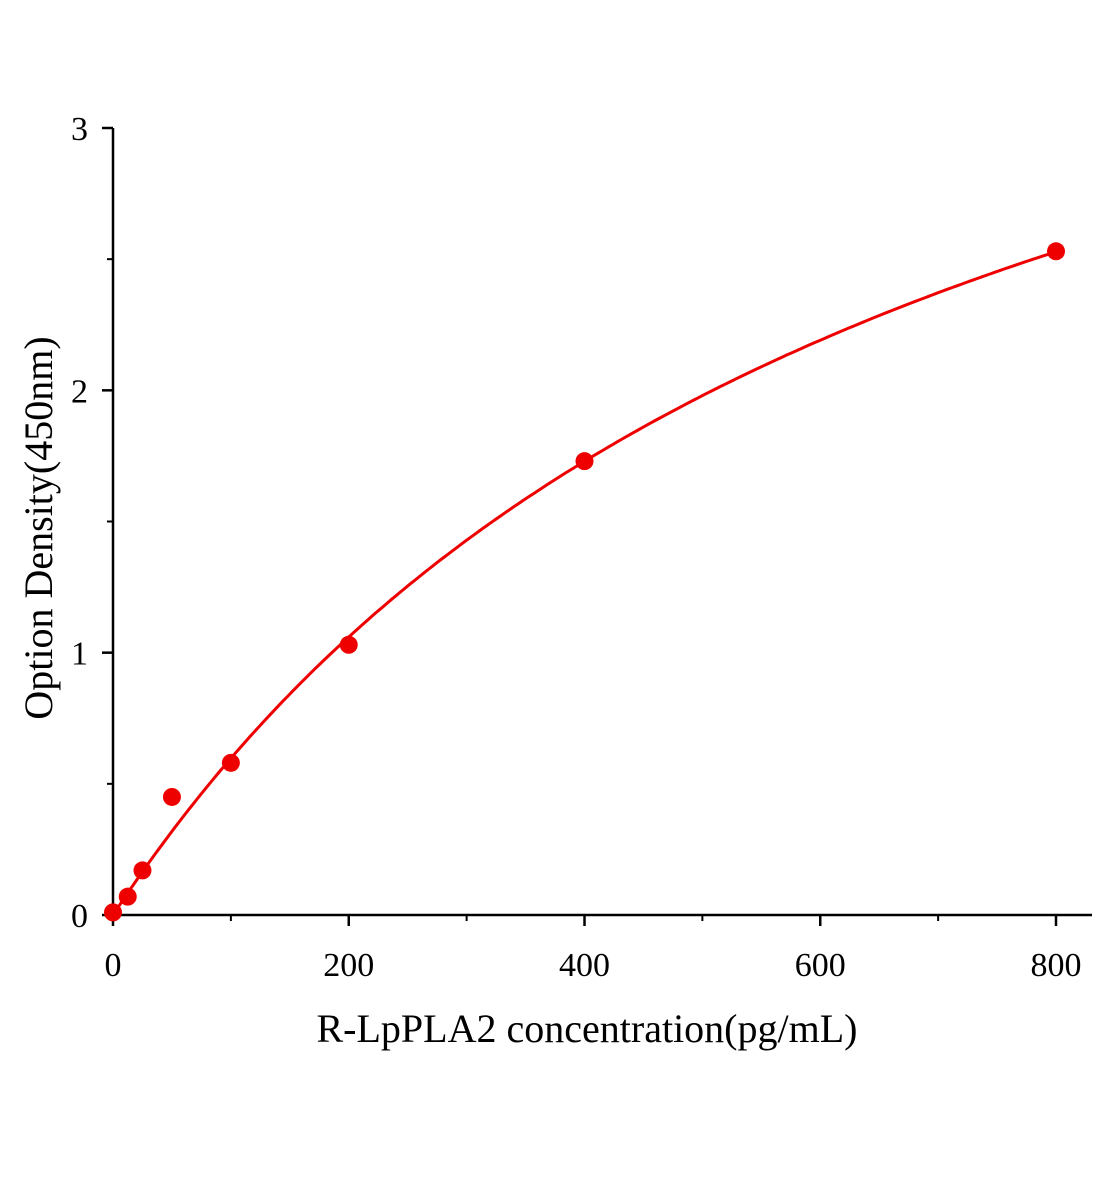 This screenshot has height=1200, width=1104. Describe the element at coordinates (820, 965) in the screenshot. I see `x-tick-label: 600` at that location.